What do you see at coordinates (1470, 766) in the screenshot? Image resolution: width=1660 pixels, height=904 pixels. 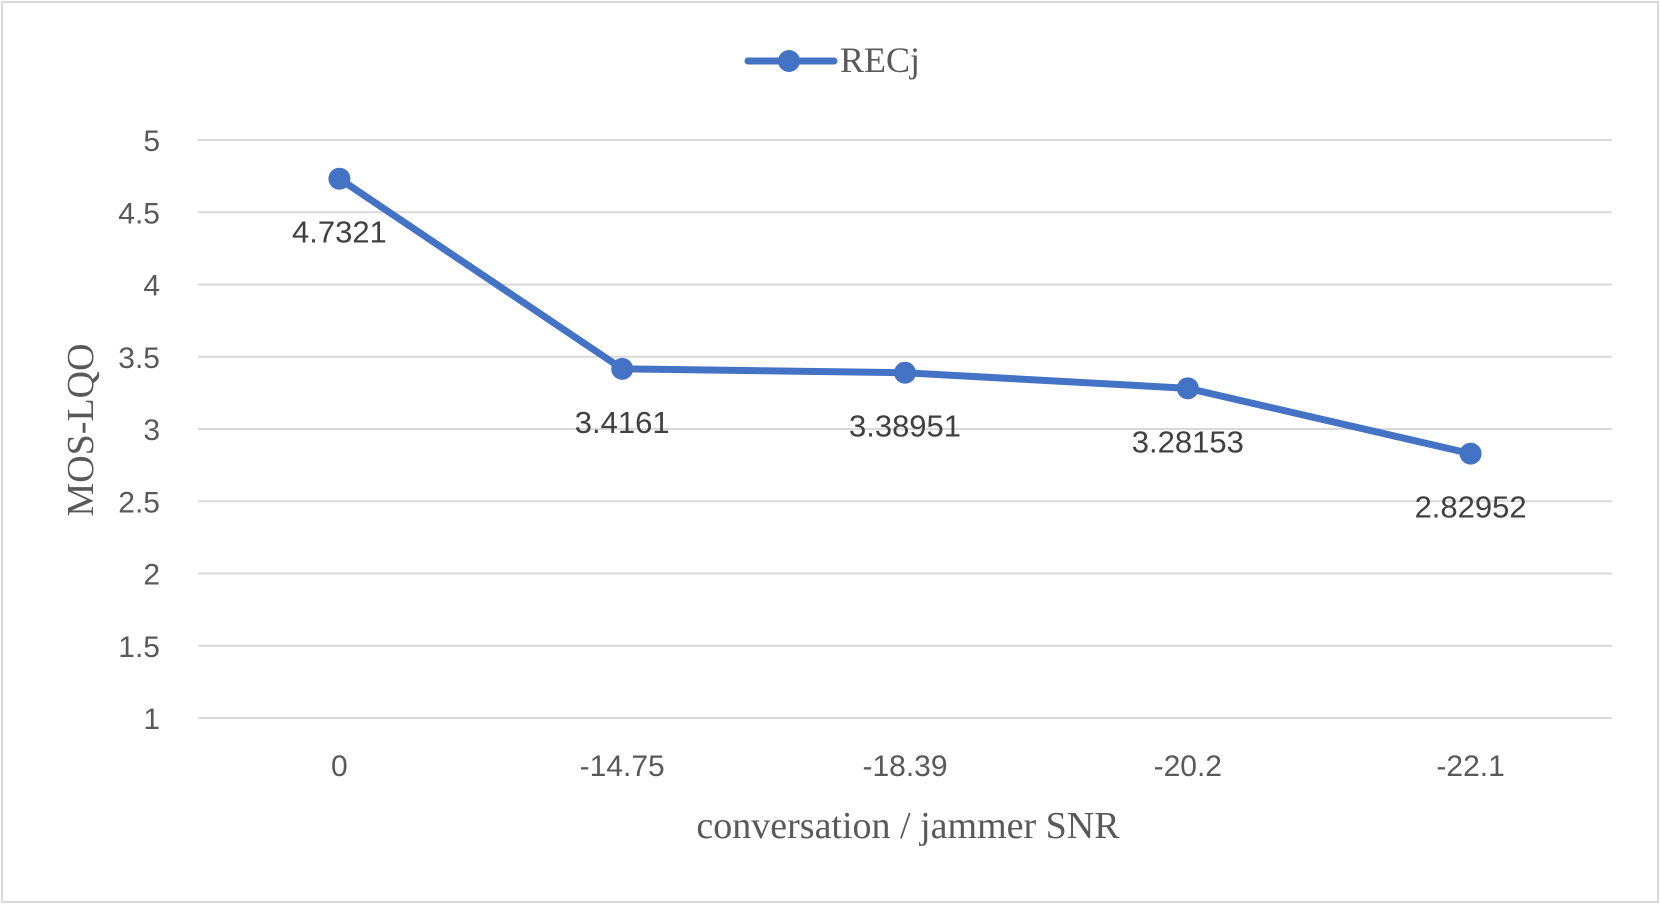 I see `x-tick-label: -22.1` at bounding box center [1470, 766].